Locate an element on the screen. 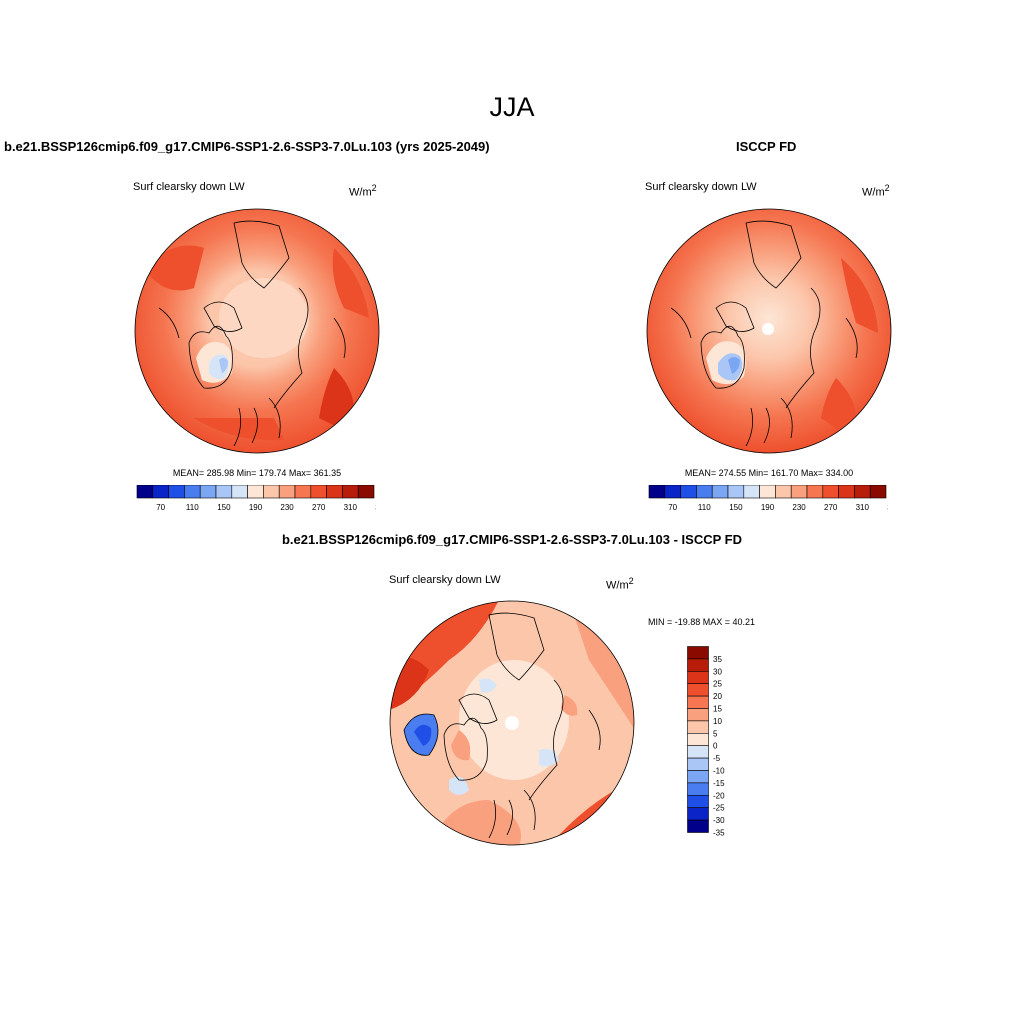  panel1-variable-label: Surf clearsky down LW is located at coordinates (189, 187).